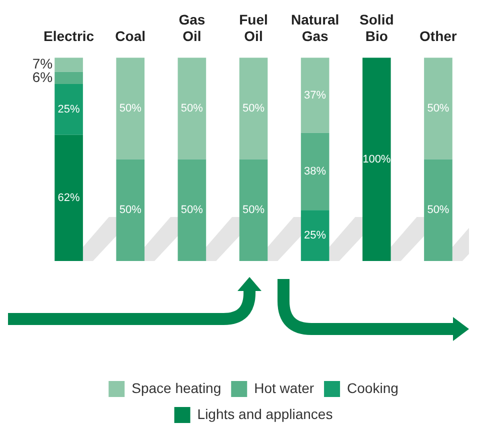 This screenshot has height=439, width=477. I want to click on data-label: 38%, so click(315, 172).